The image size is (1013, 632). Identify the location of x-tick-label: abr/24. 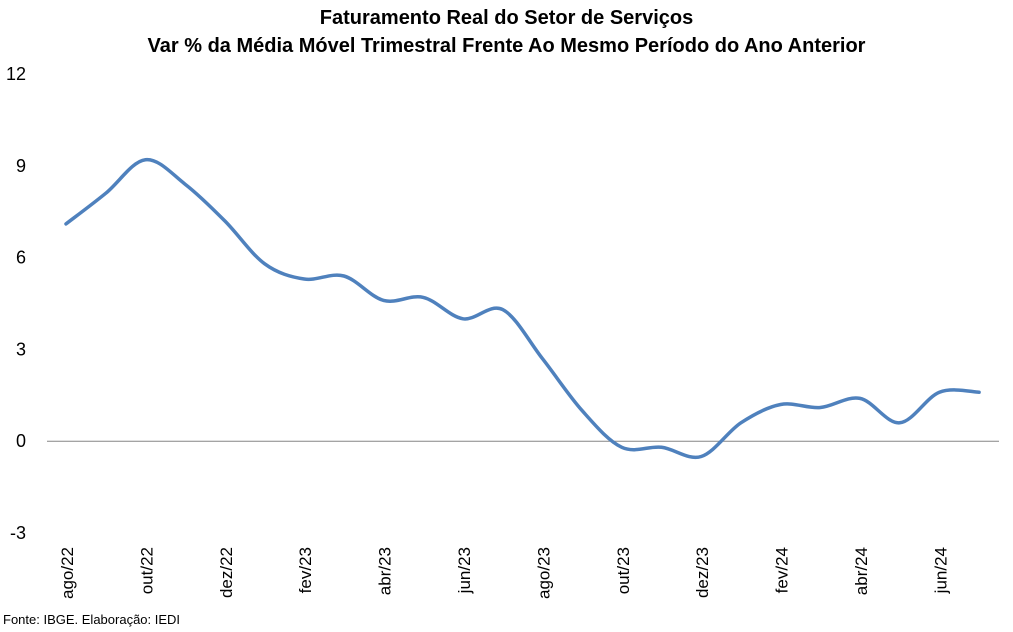
(861, 571).